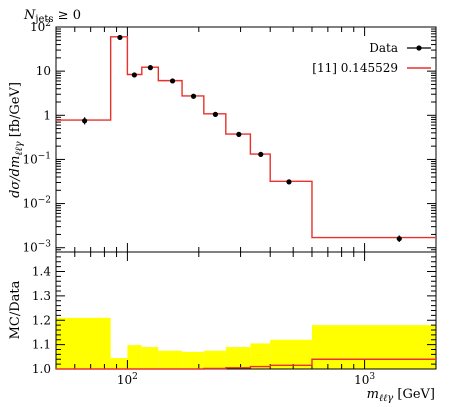 This screenshot has height=407, width=450. I want to click on main-y-tick-label: 10⁻¹, so click(36, 158).